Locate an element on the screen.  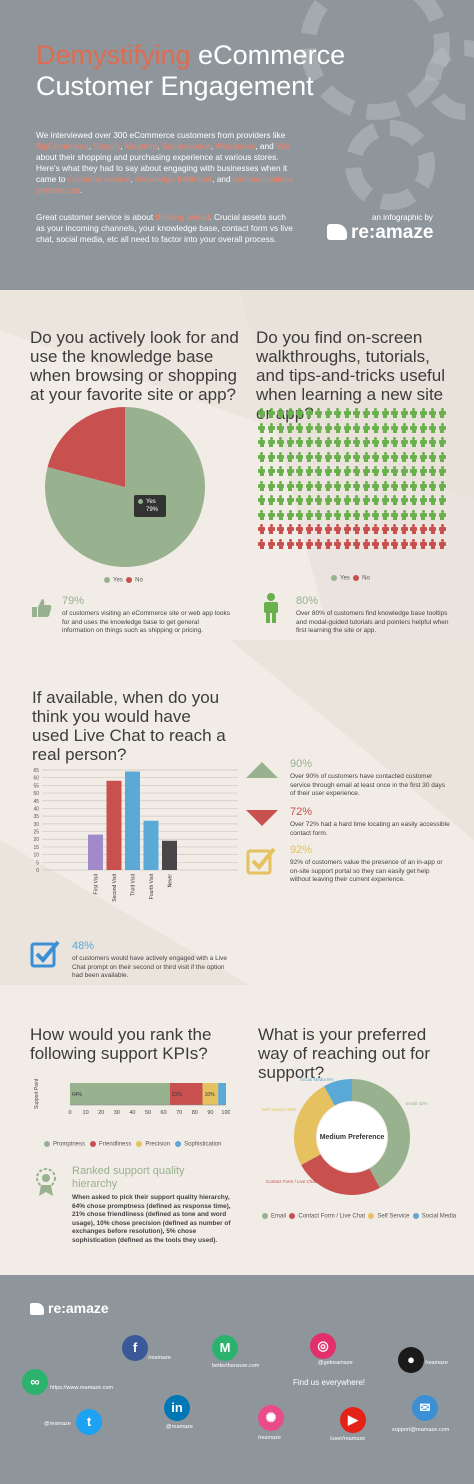
linkedin-icon: in is located at coordinates (177, 1408).